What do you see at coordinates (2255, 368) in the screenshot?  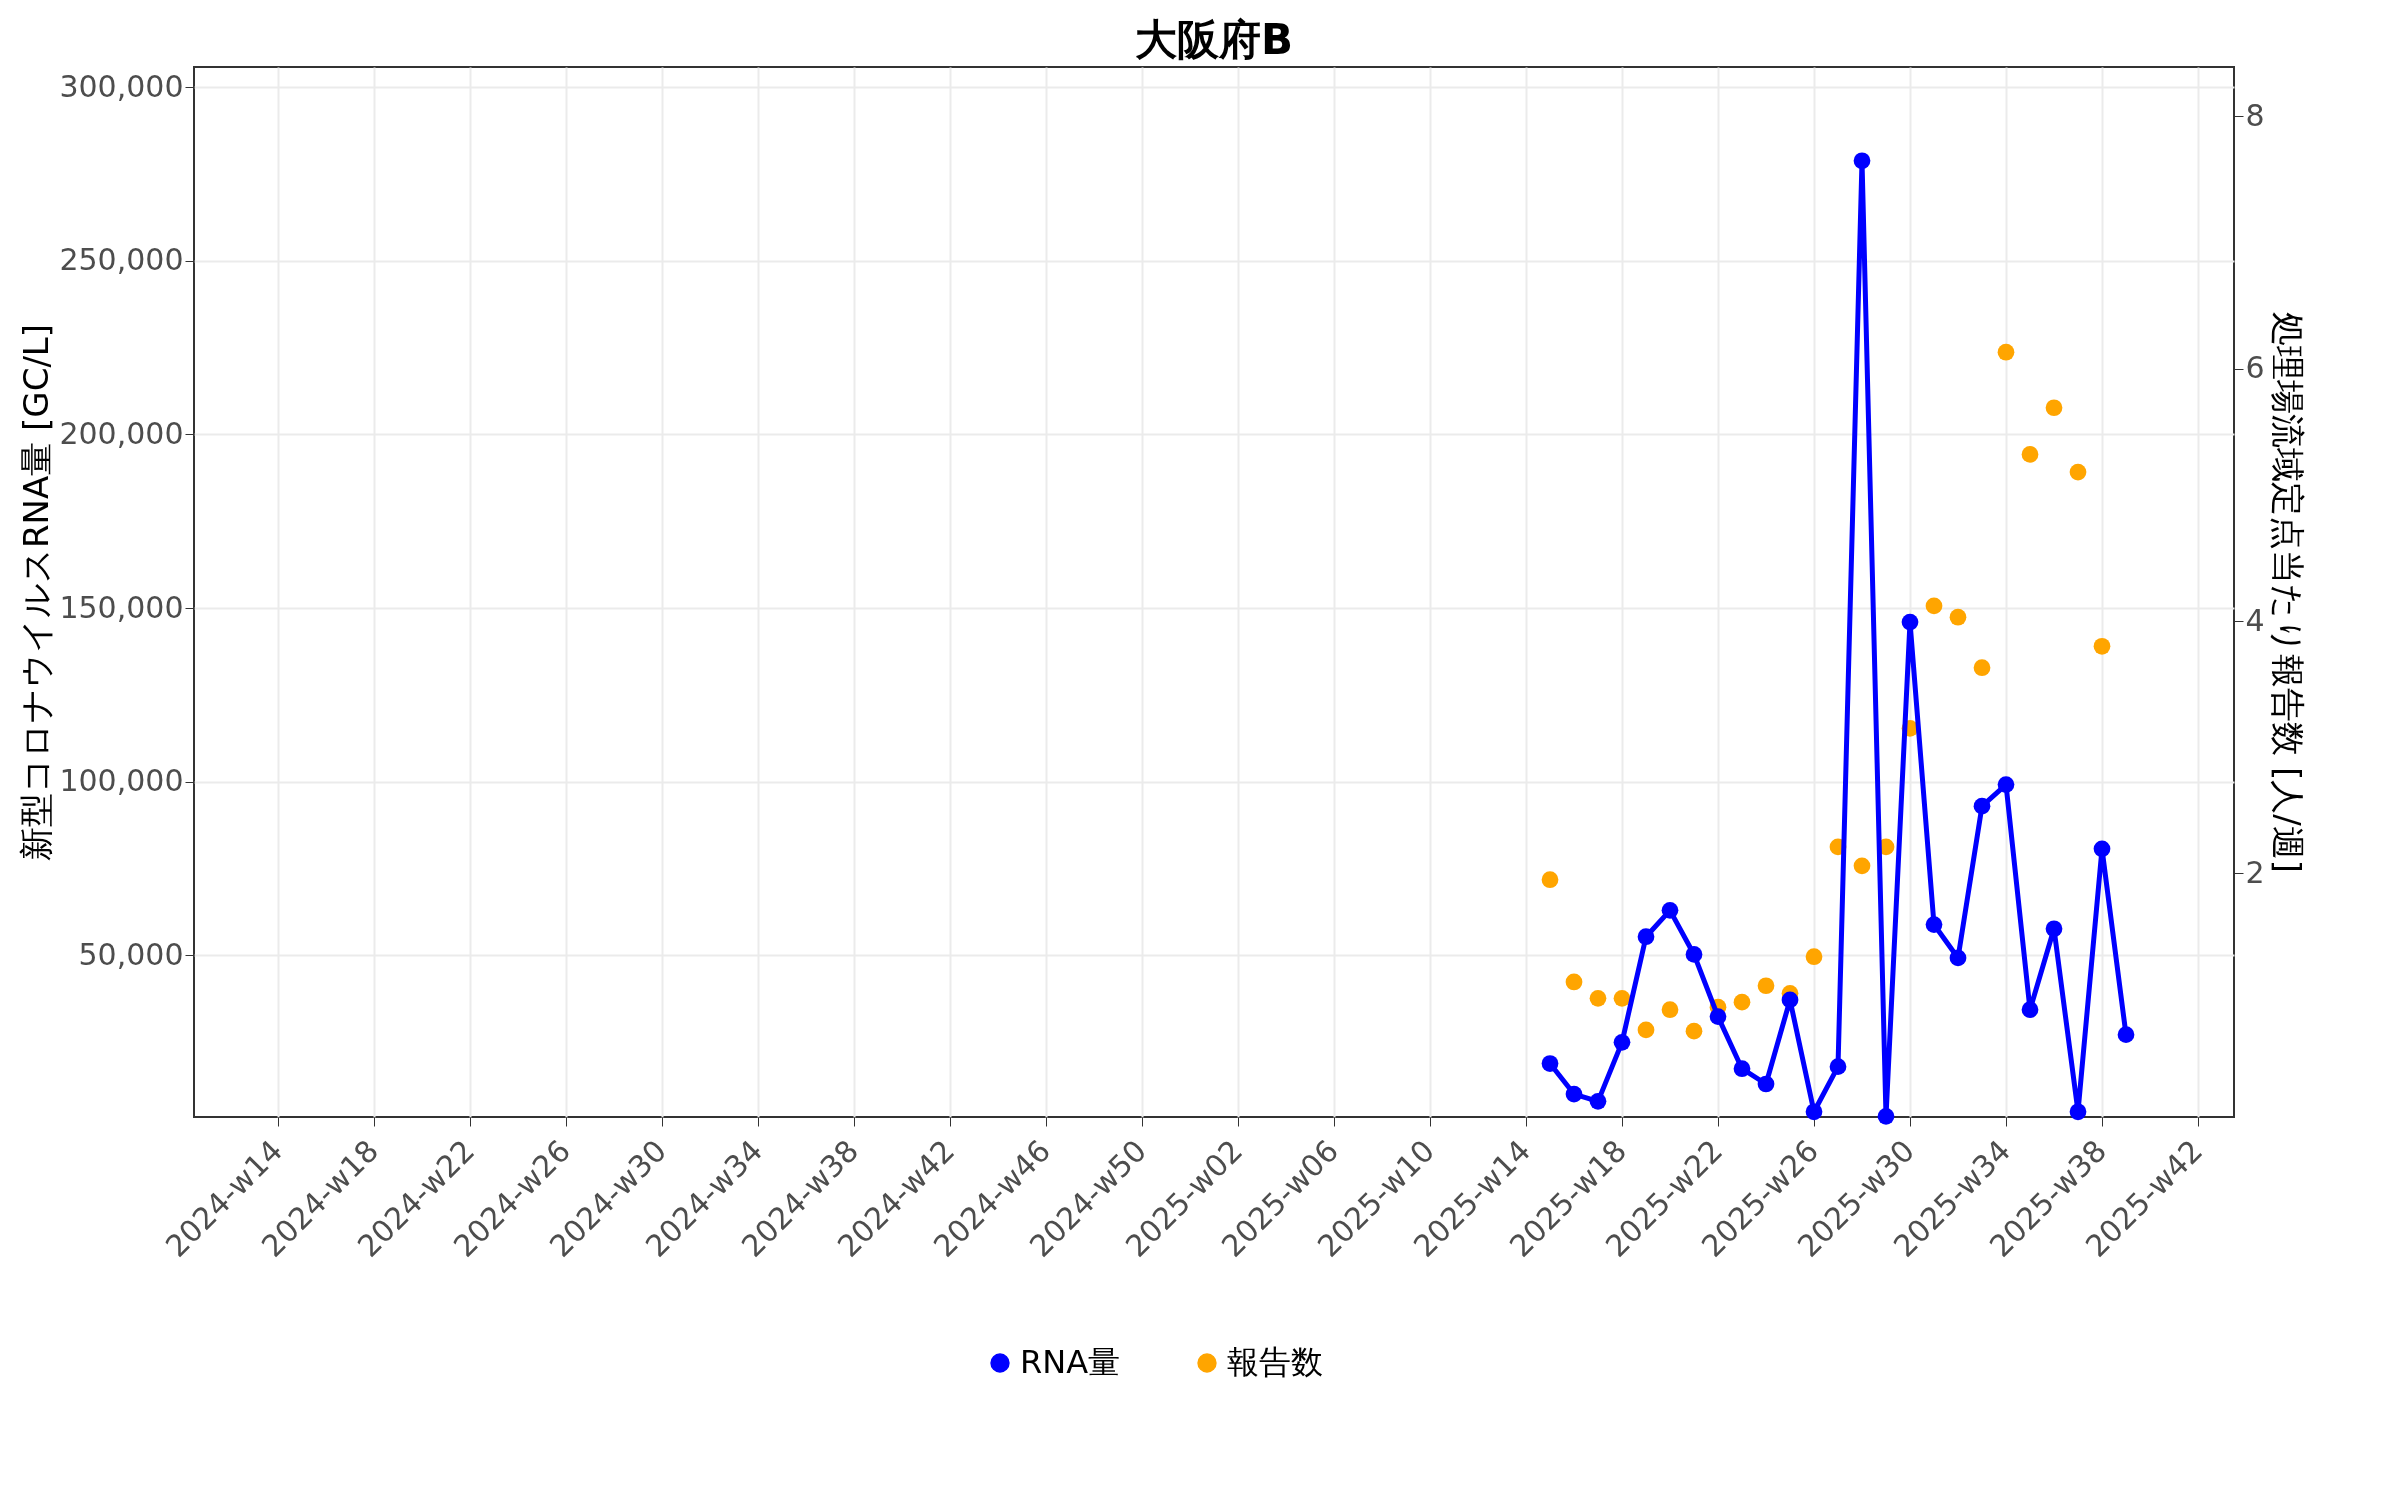 I see `y2-tick-label: 6` at bounding box center [2255, 368].